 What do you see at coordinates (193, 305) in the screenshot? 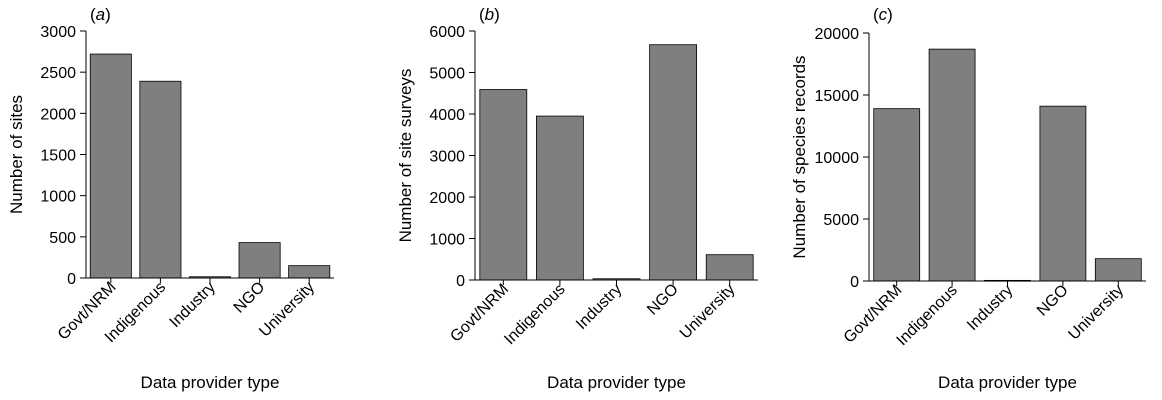
I see `x-tick-label-a-industry: Industry` at bounding box center [193, 305].